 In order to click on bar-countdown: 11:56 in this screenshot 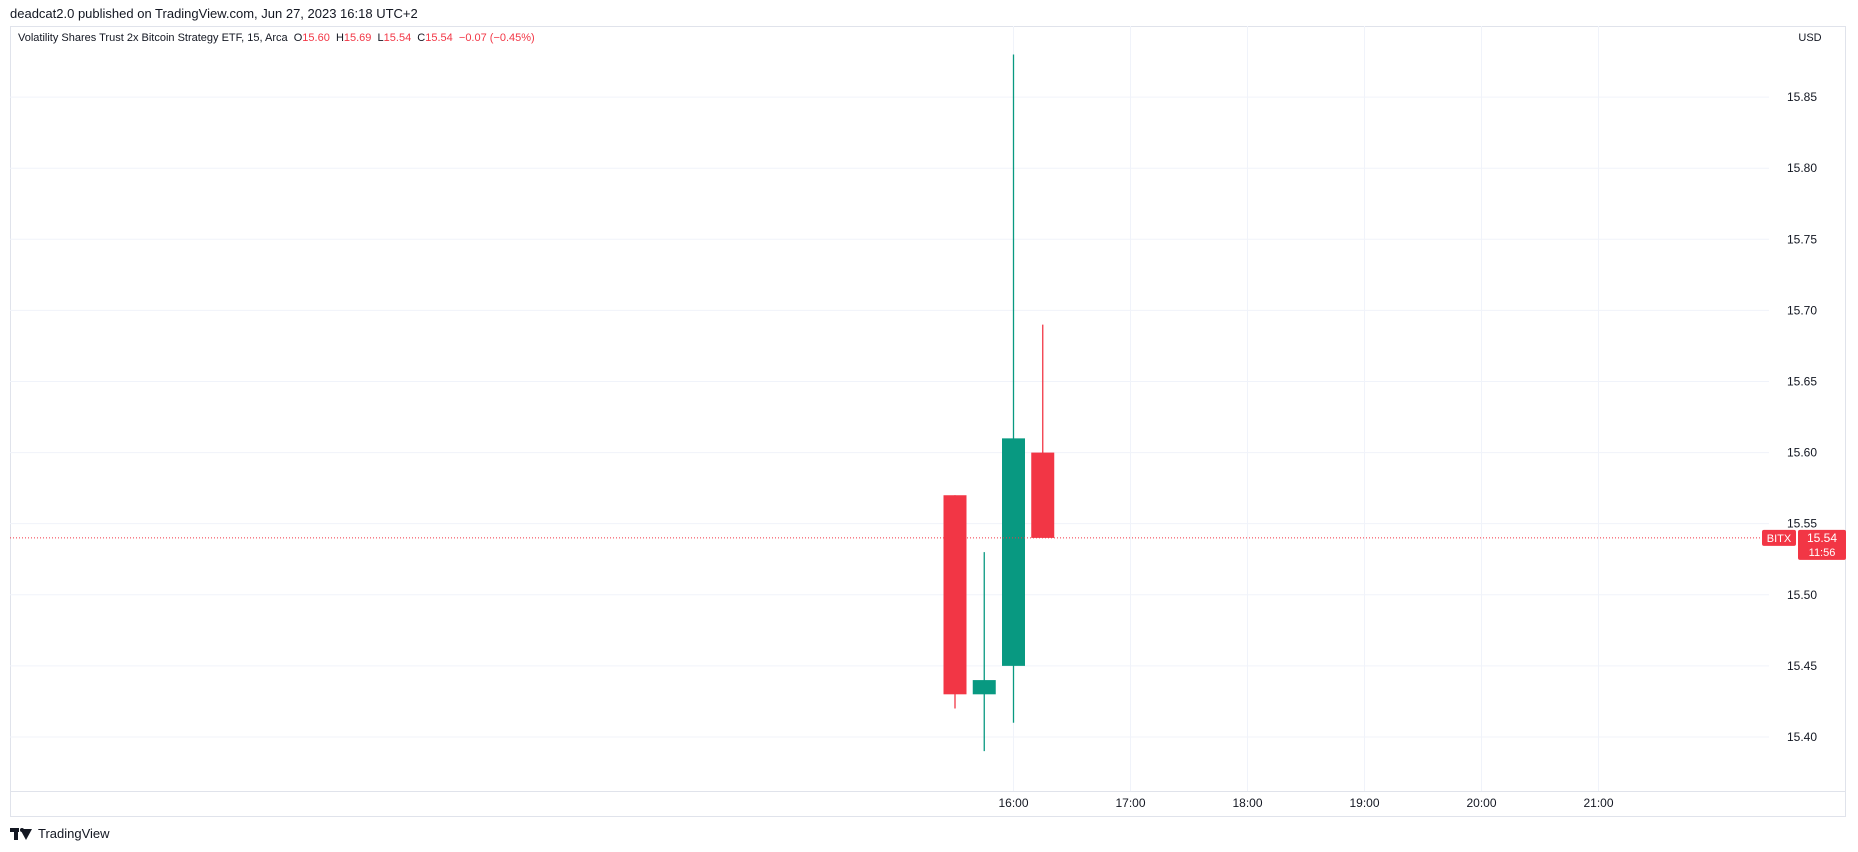, I will do `click(1822, 553)`.